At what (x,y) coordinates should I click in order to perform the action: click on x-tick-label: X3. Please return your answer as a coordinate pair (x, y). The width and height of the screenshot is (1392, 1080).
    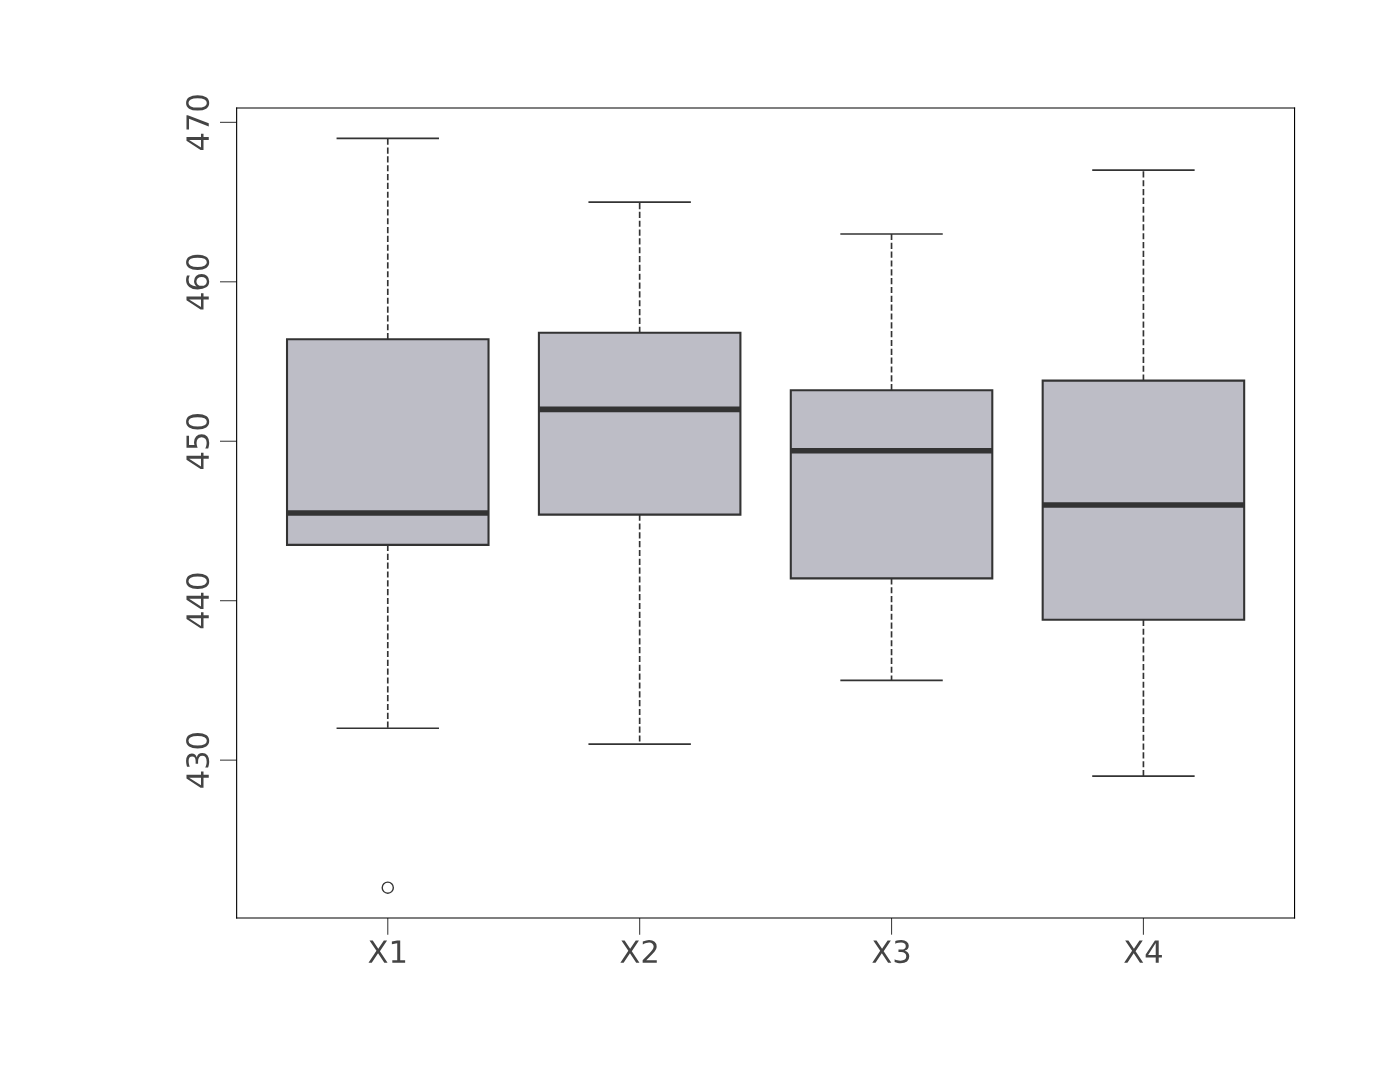
    Looking at the image, I should click on (891, 952).